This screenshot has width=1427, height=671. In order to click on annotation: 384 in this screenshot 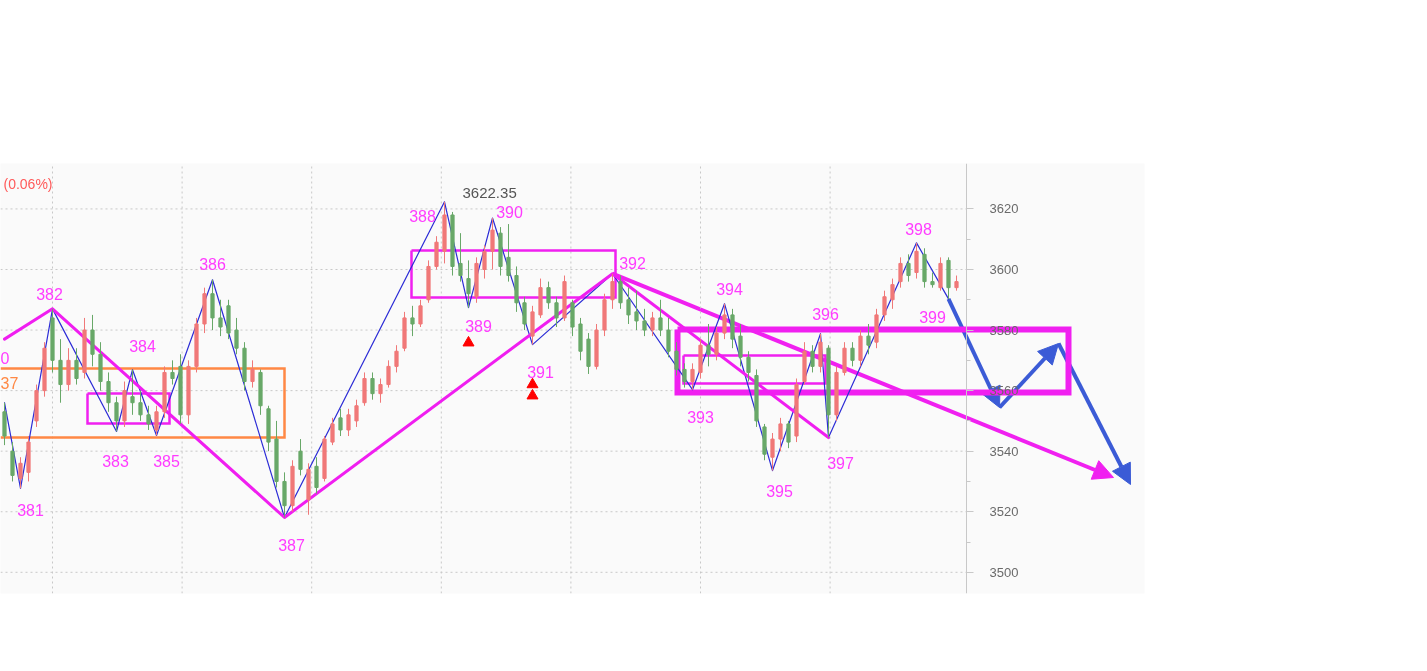, I will do `click(142, 346)`.